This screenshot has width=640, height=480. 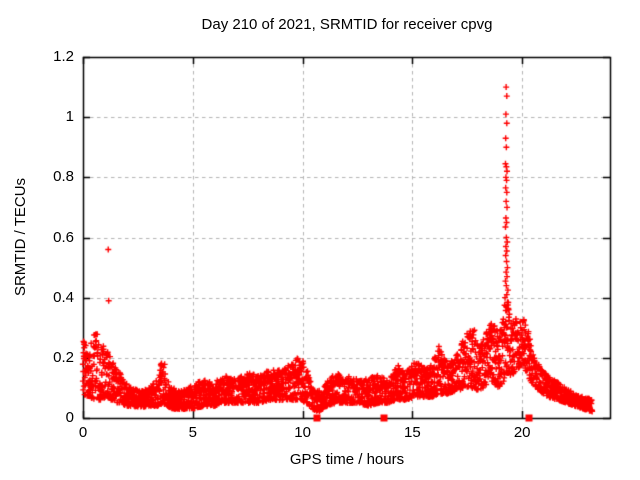 What do you see at coordinates (302, 432) in the screenshot?
I see `x-tick-label: 10` at bounding box center [302, 432].